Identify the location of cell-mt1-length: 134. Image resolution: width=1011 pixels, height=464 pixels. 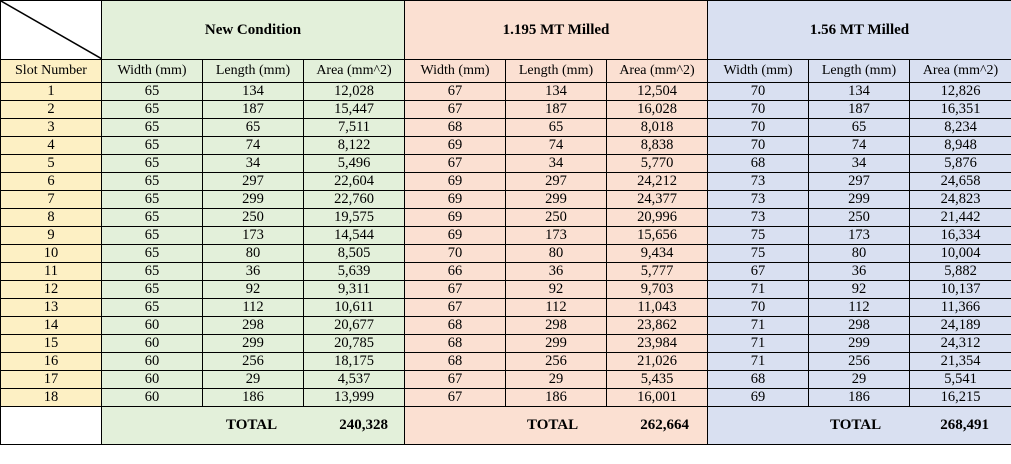
(556, 91).